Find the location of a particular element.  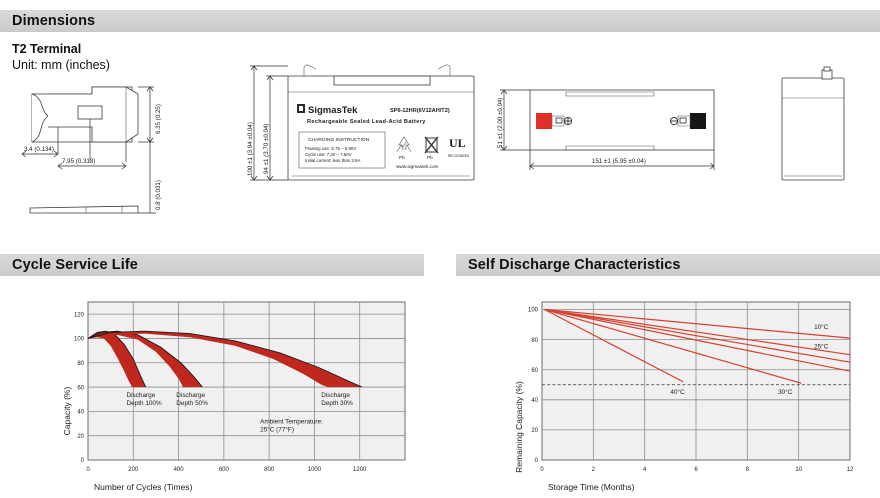

xtick-label: 400 is located at coordinates (179, 470).